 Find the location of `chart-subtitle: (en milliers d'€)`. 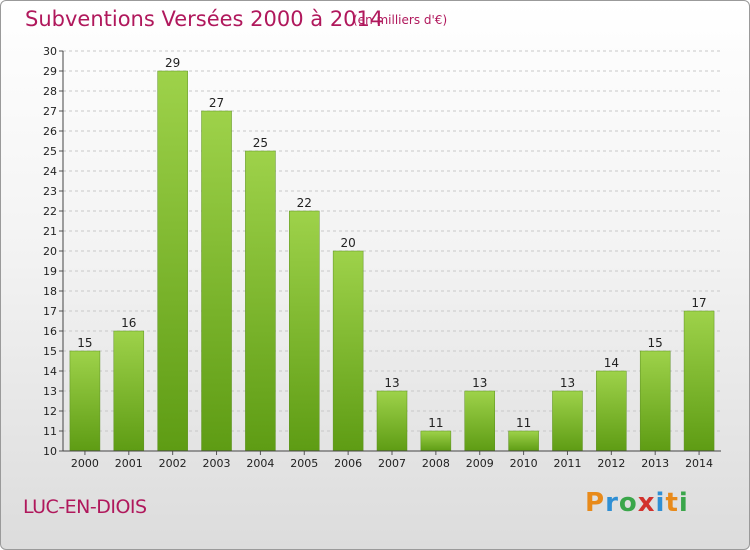

chart-subtitle: (en milliers d'€) is located at coordinates (400, 20).